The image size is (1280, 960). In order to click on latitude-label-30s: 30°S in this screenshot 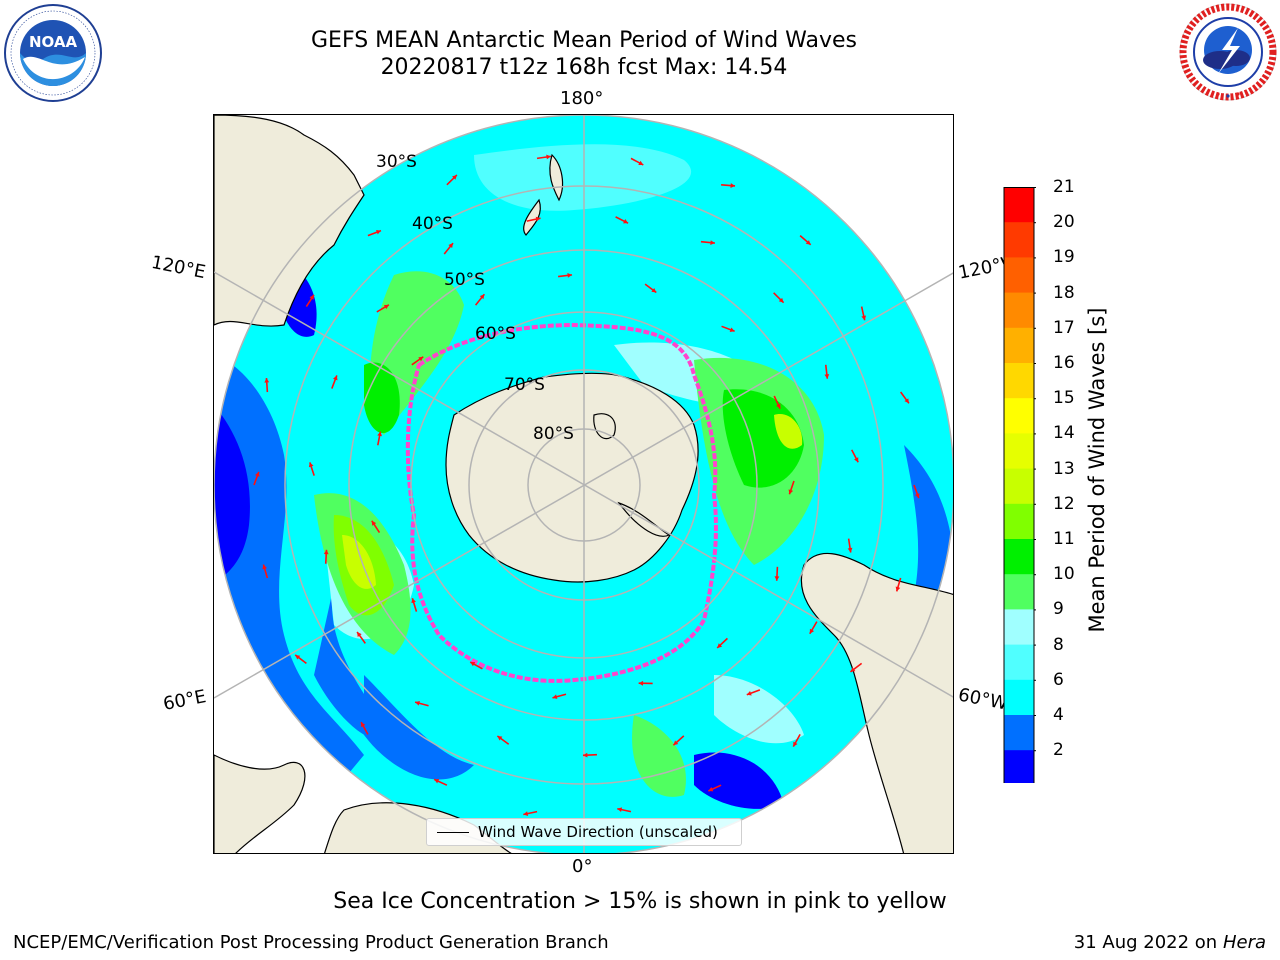, I will do `click(396, 162)`.